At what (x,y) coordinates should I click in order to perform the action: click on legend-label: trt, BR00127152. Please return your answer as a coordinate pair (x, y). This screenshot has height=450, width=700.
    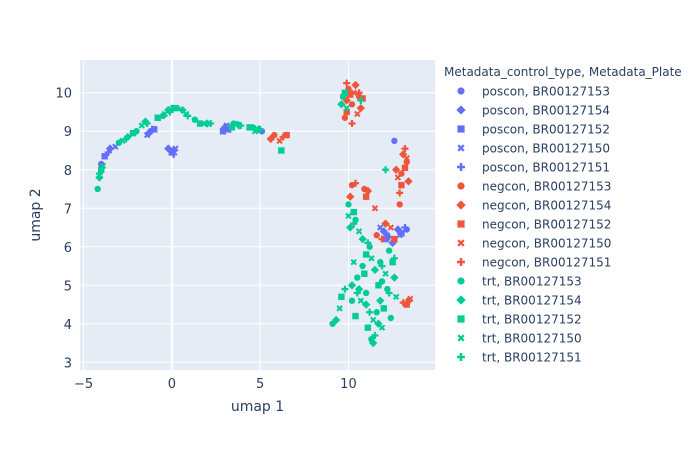
    Looking at the image, I should click on (532, 320).